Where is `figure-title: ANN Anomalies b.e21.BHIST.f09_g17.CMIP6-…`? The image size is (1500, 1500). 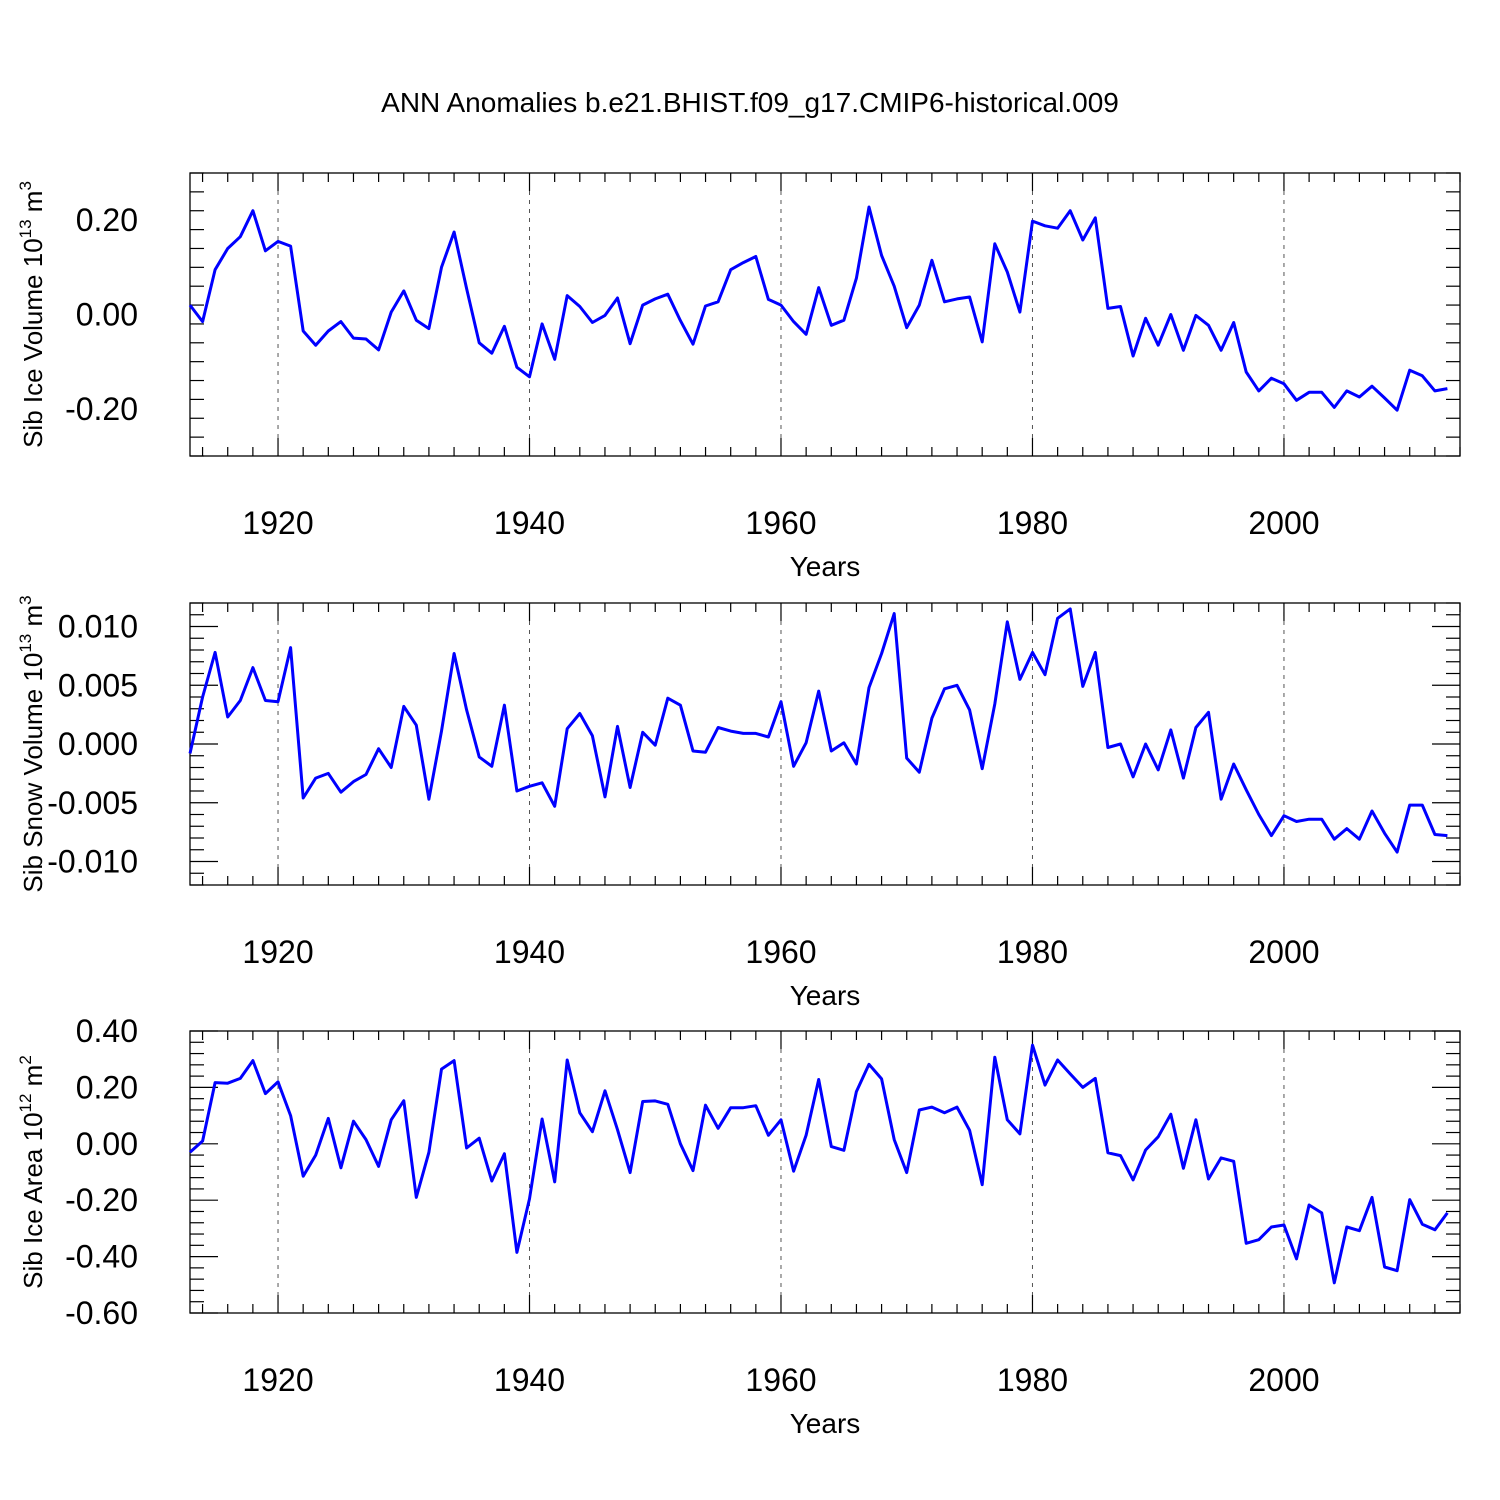
figure-title: ANN Anomalies b.e21.BHIST.f09_g17.CMIP6-… is located at coordinates (750, 102).